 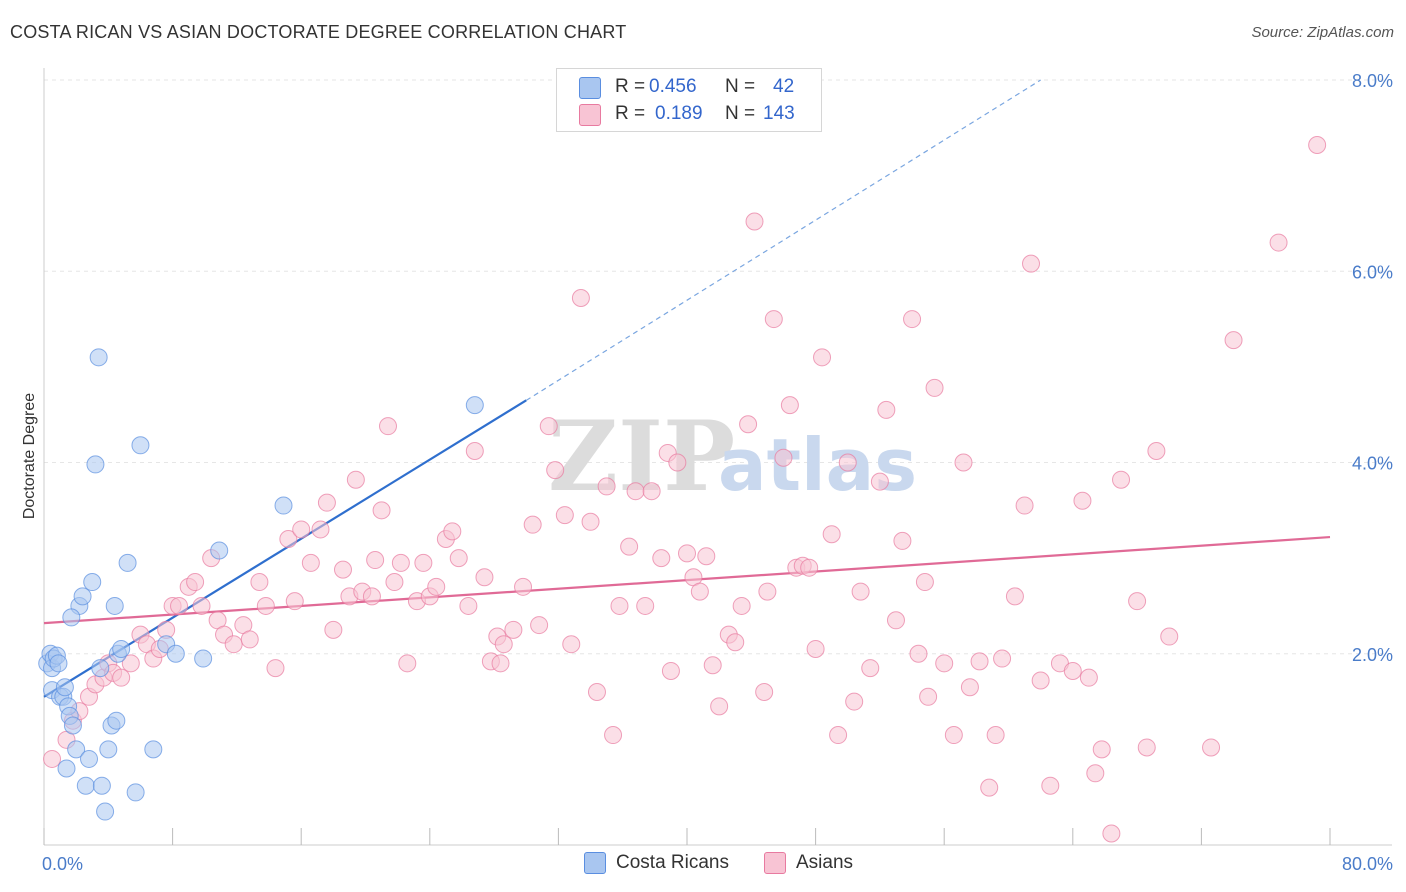 I want to click on y-tick-labels: 2.0% 4.0% 6.0% 8.0%, so click(x=1372, y=368).